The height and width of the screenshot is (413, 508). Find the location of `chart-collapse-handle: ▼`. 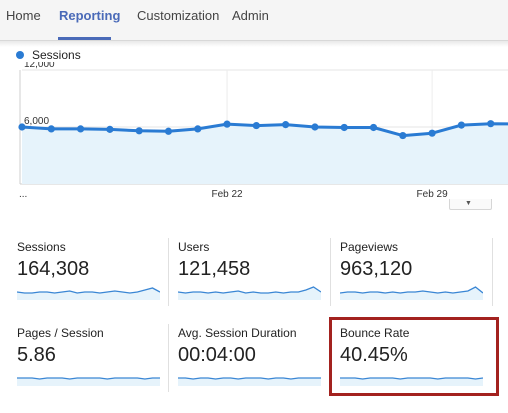

chart-collapse-handle: ▼ is located at coordinates (470, 204).